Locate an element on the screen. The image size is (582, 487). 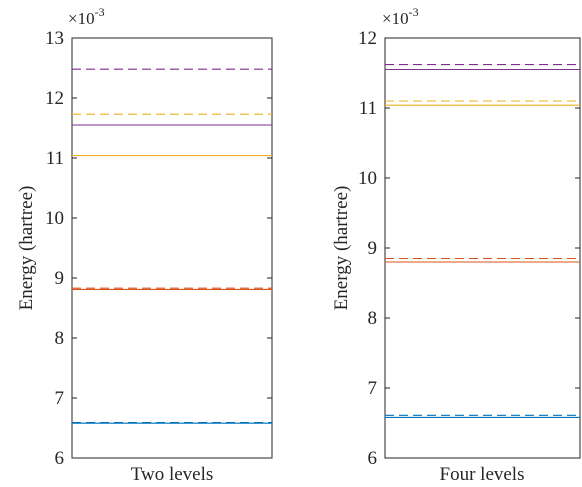
y-axis-label-four-levels: Energy (hartree) is located at coordinates (341, 248).